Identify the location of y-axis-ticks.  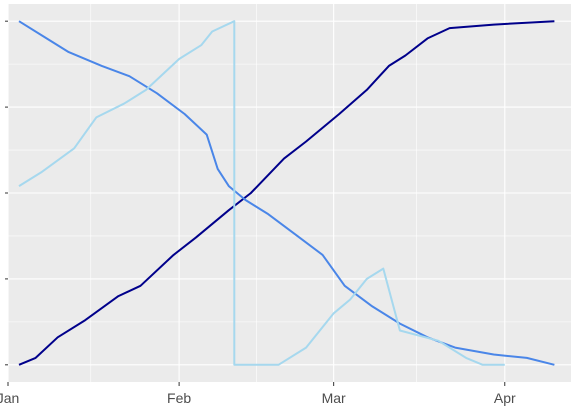
(6, 193).